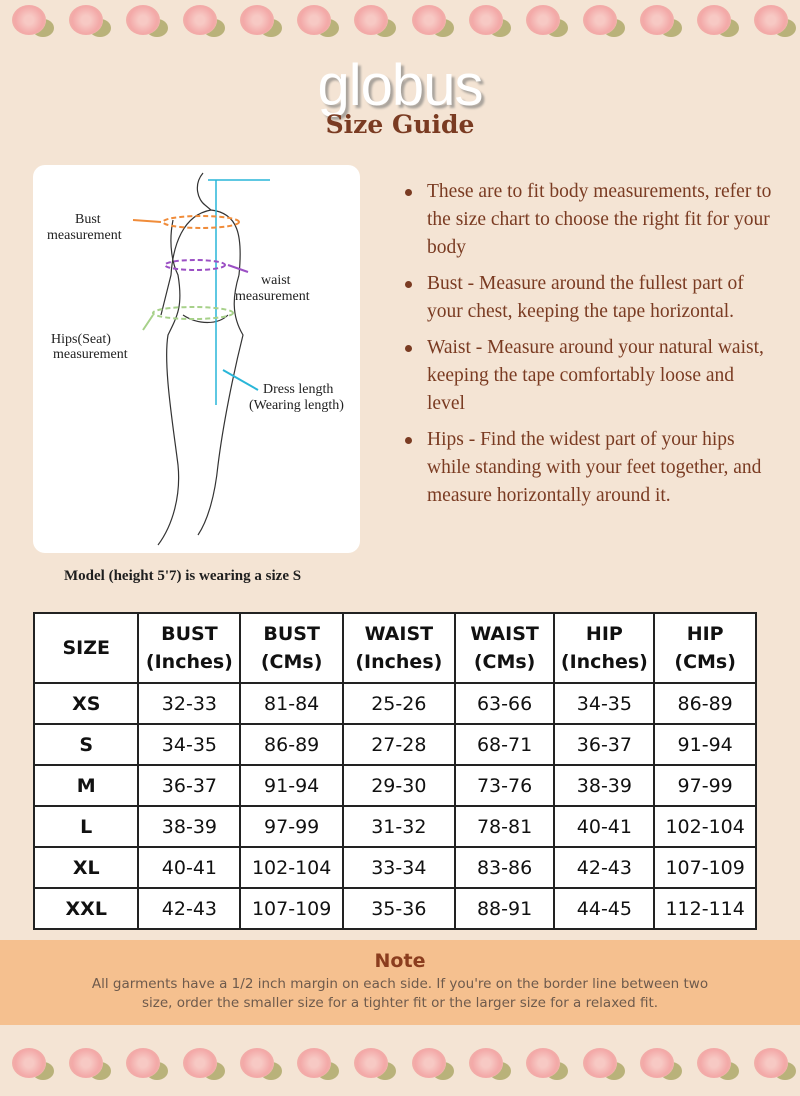  I want to click on measurement-cell: 102-104, so click(705, 826).